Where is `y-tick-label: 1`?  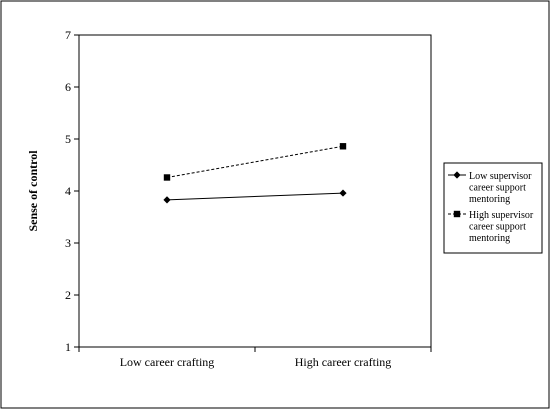 y-tick-label: 1 is located at coordinates (68, 347).